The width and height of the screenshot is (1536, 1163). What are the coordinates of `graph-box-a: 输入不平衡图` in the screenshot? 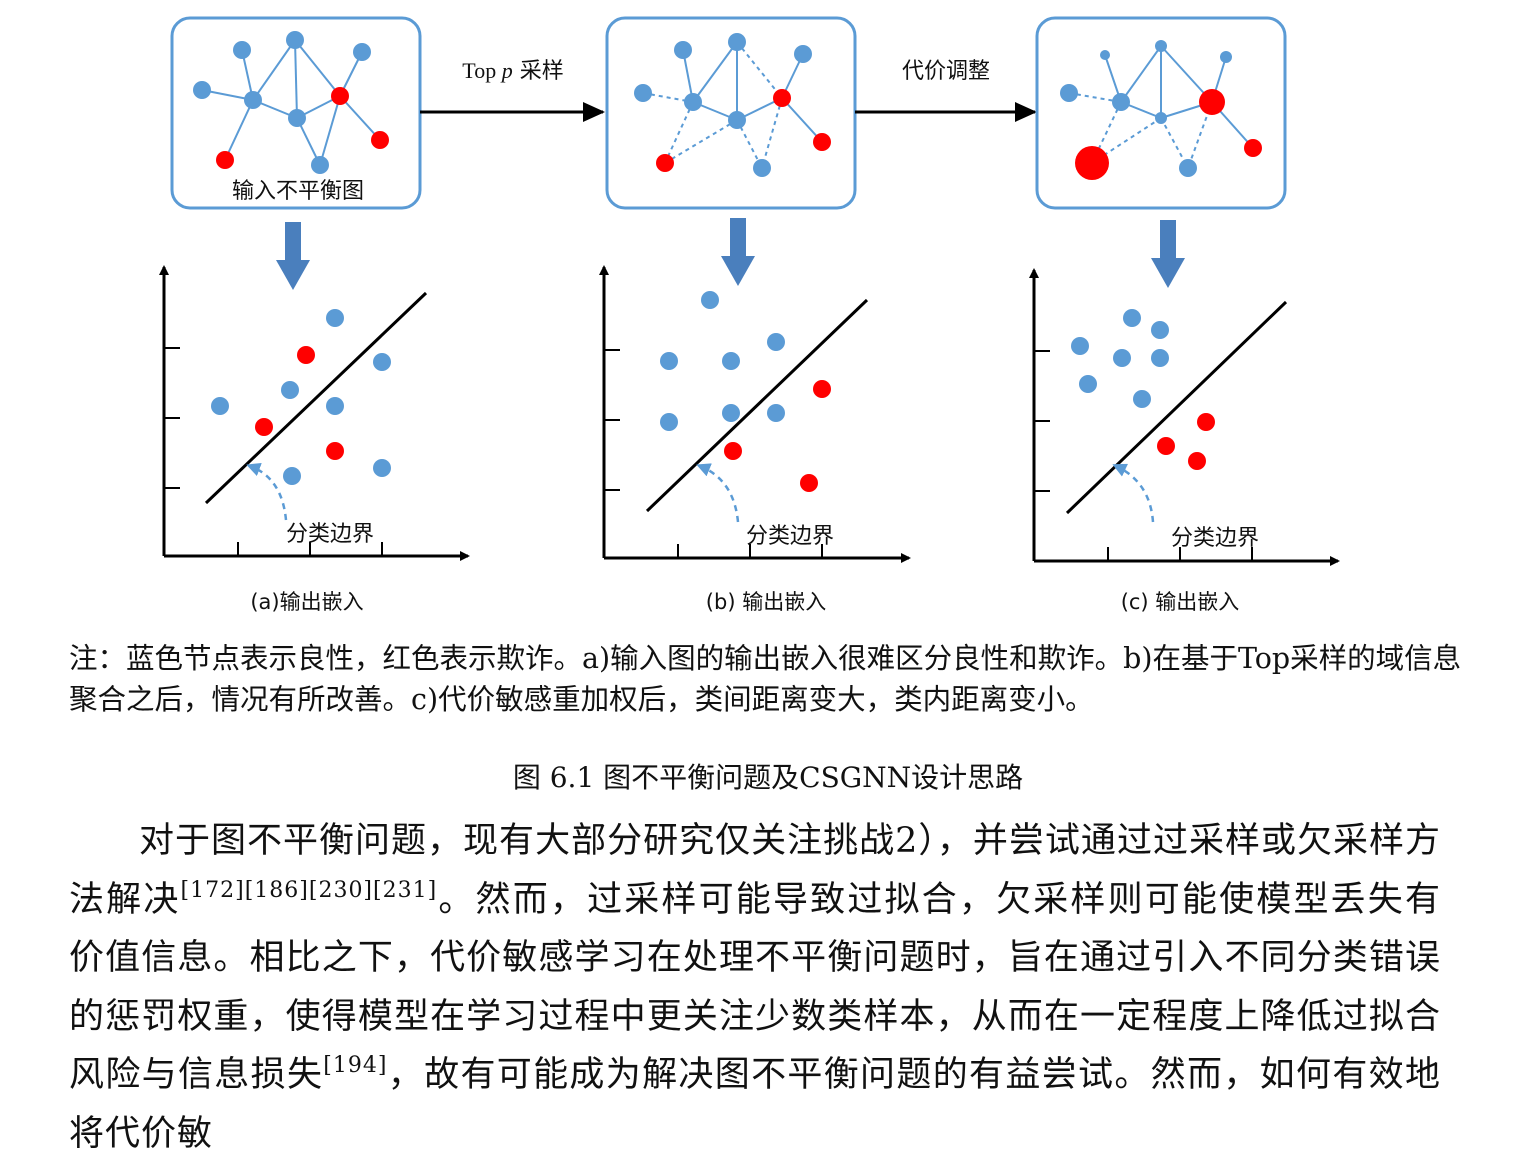 It's located at (296, 113).